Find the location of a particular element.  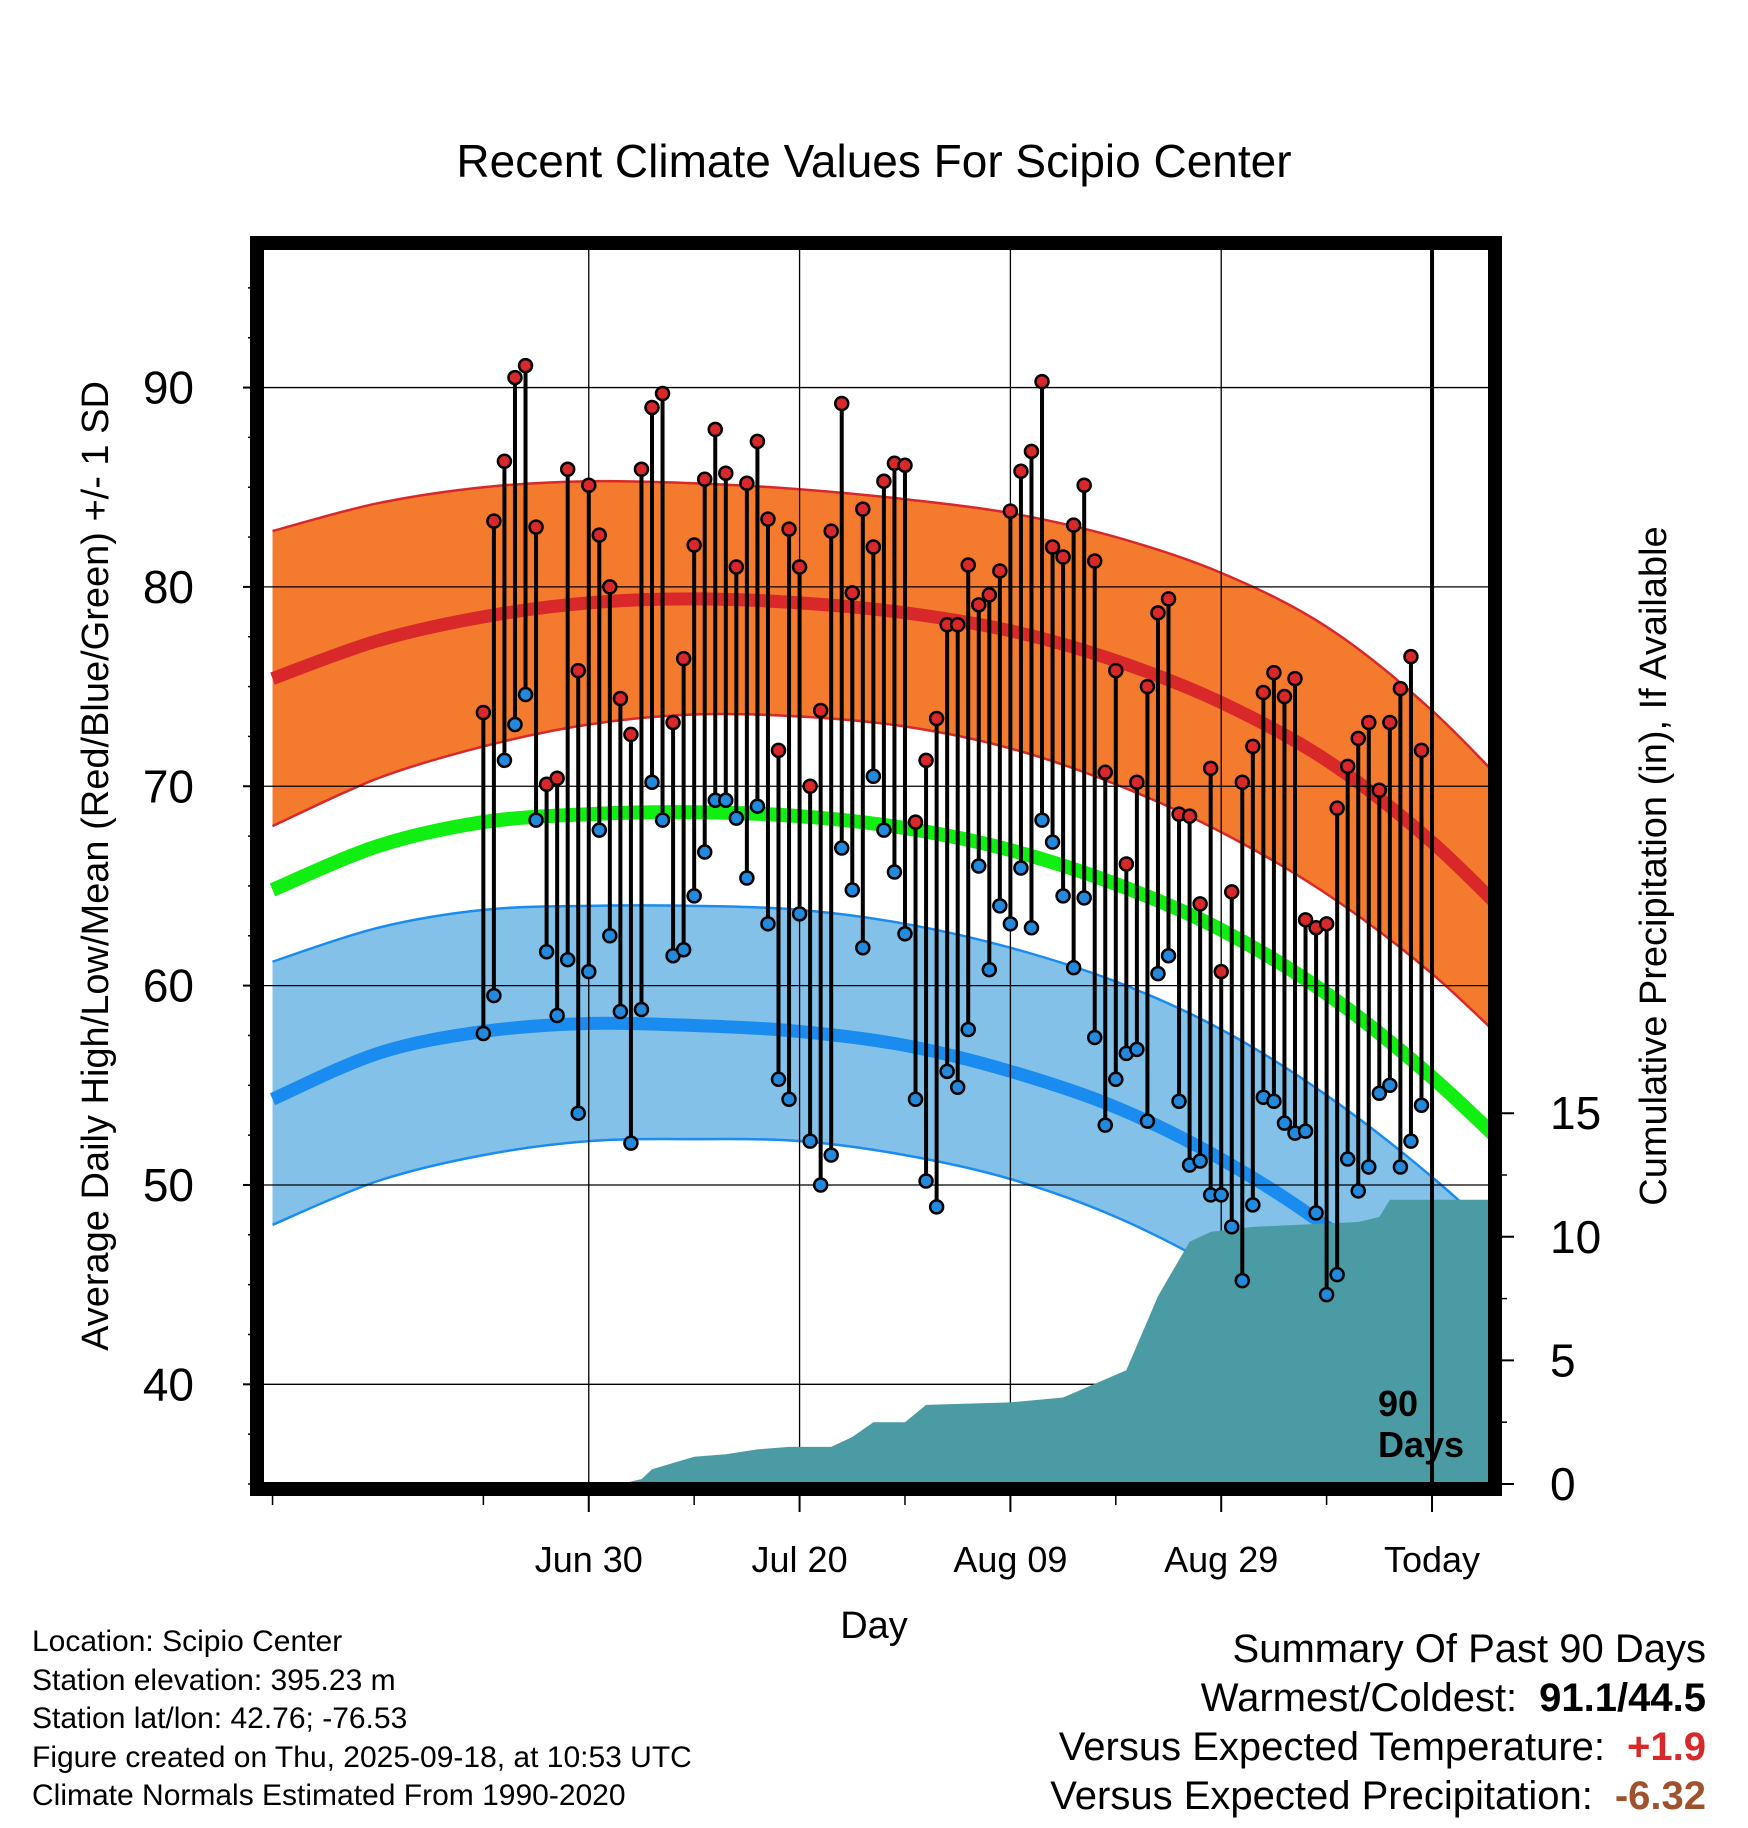

expected-precip-label: Versus Expected Precipitation: is located at coordinates (1321, 1796).